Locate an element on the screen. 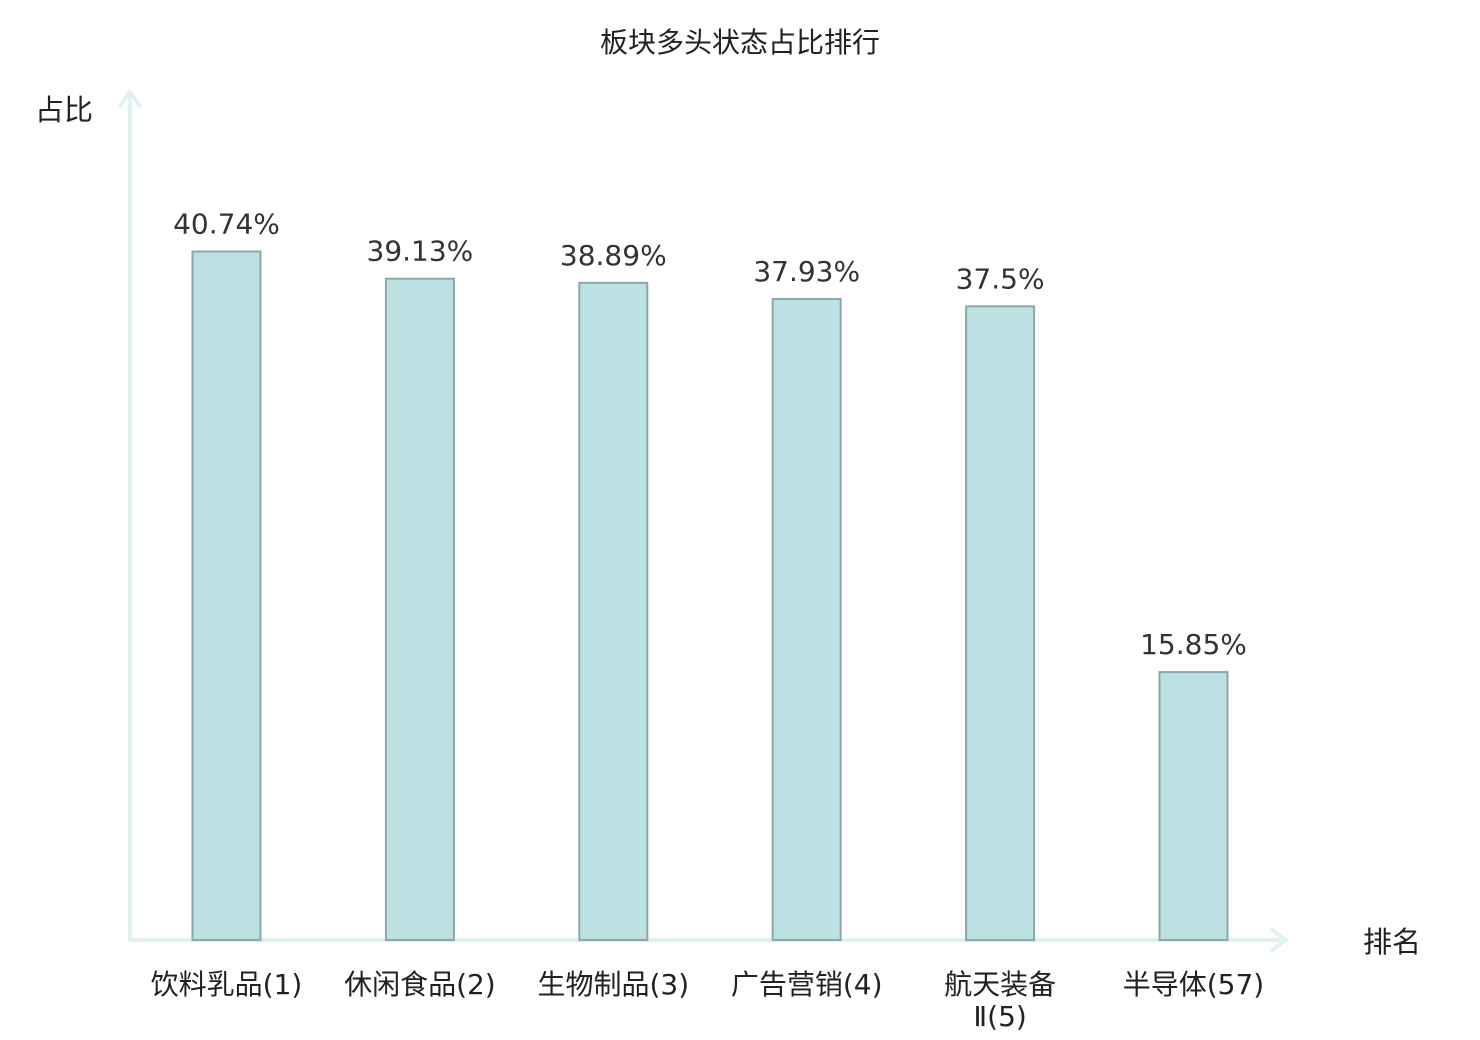 The image size is (1480, 1040). value-label: 39.13% is located at coordinates (420, 251).